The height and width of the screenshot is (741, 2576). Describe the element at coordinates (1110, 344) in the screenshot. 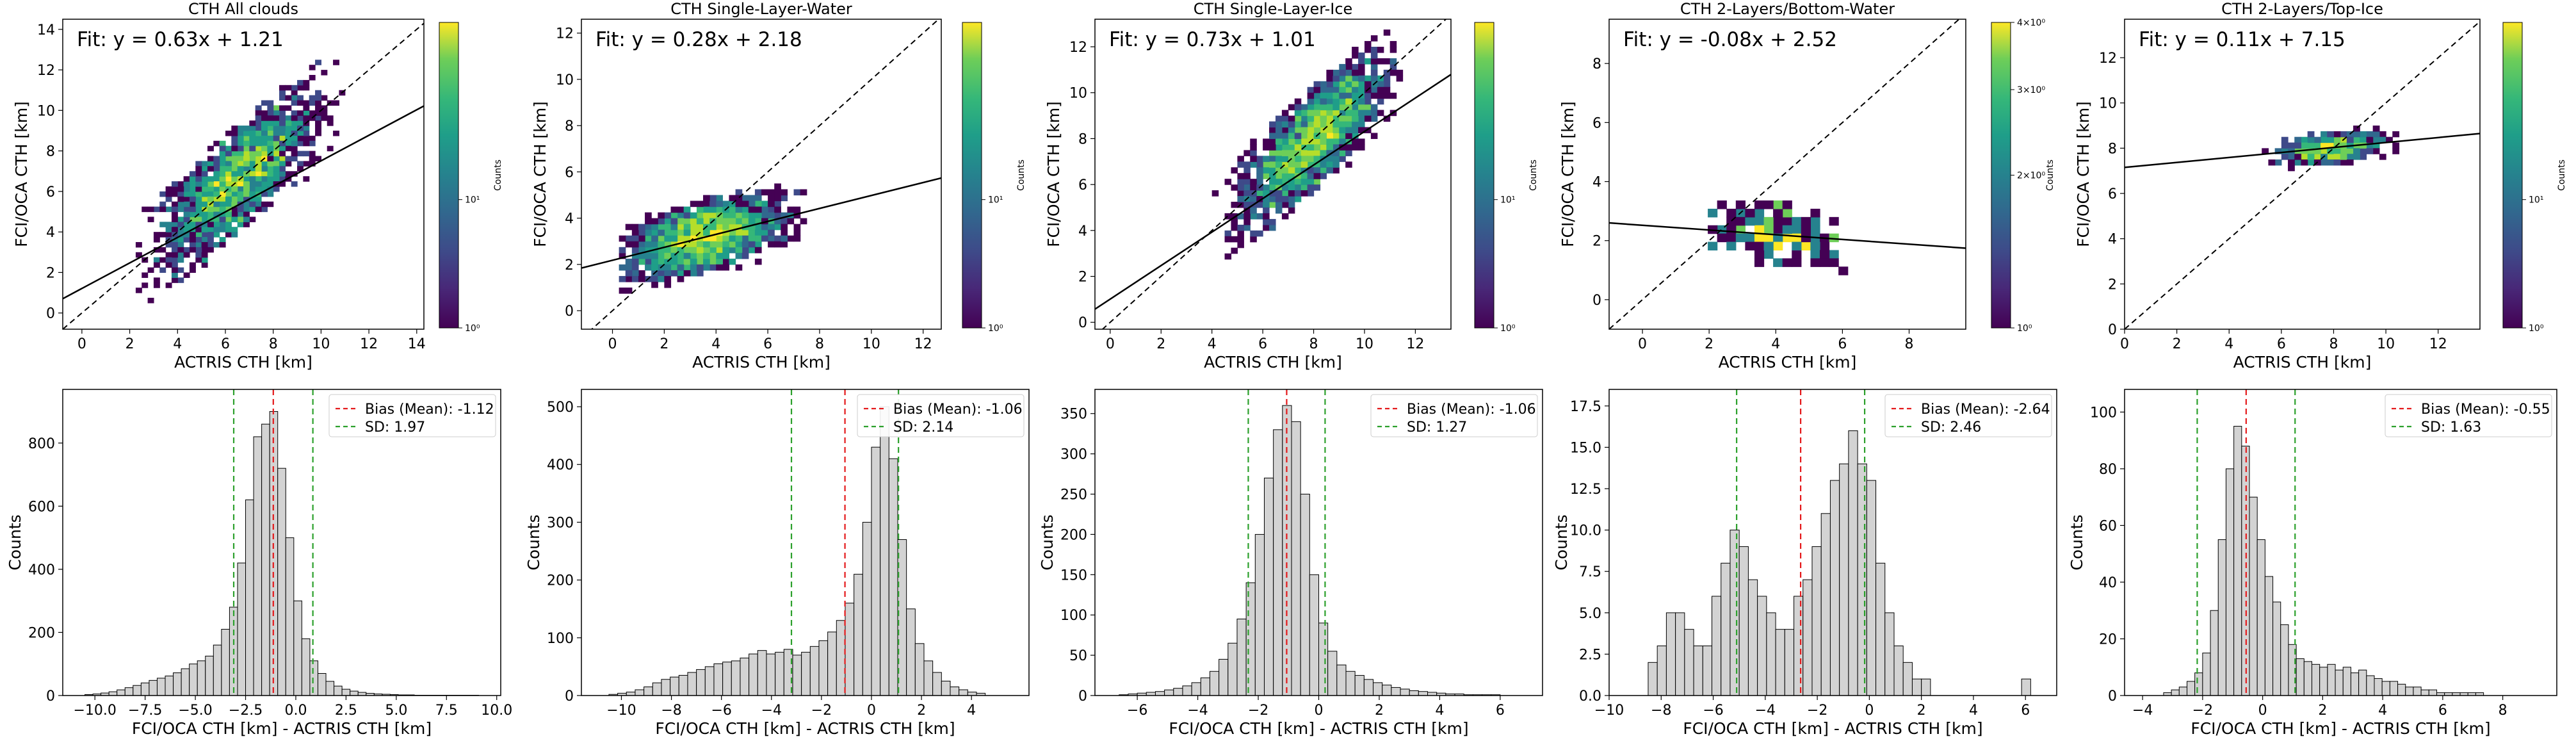

I see `x-tick-label: 0` at that location.